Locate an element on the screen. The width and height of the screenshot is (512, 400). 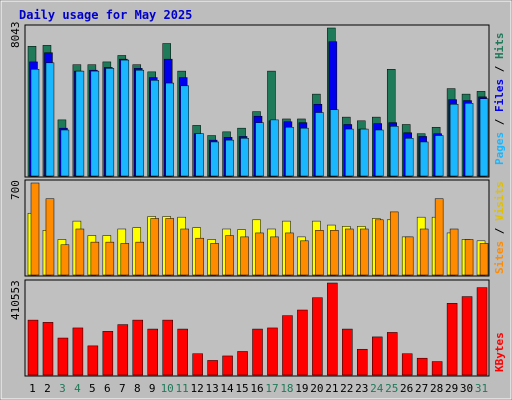
middle-legend: Sites / Visits is located at coordinates (499, 227).